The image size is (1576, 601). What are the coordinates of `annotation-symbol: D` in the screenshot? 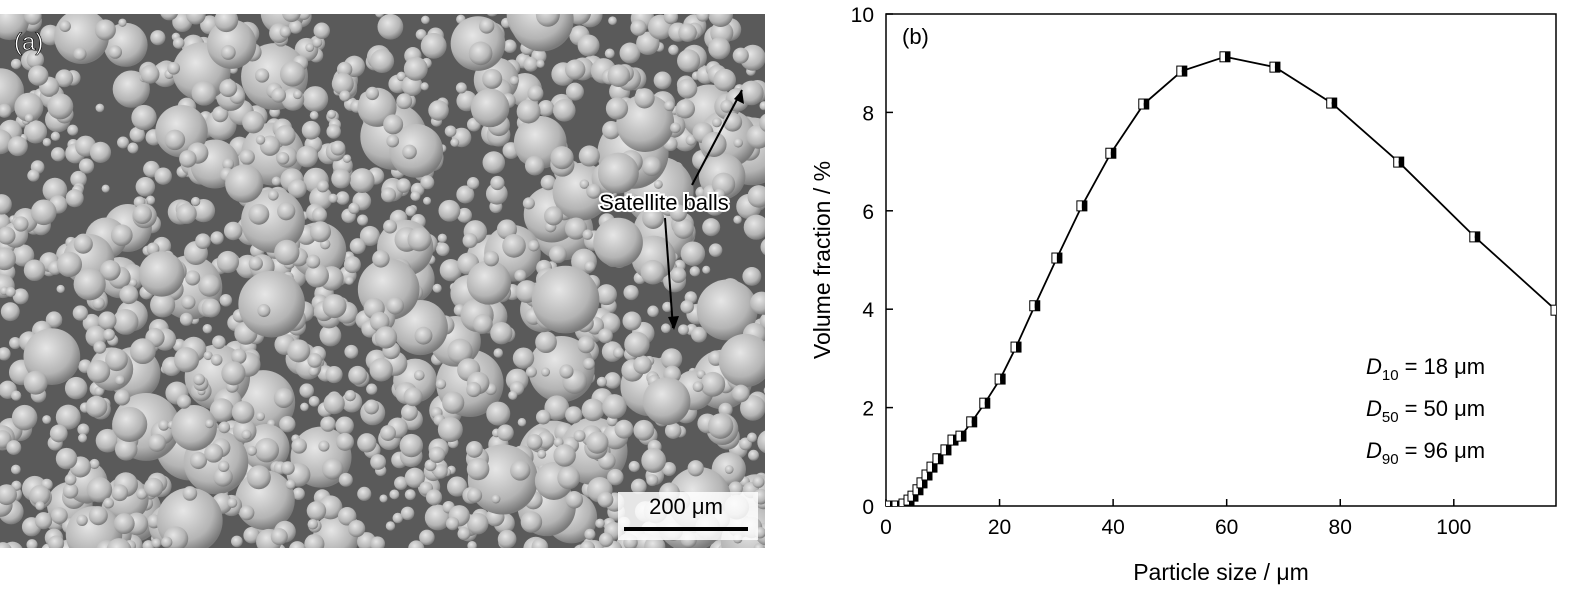 It's located at (1374, 366).